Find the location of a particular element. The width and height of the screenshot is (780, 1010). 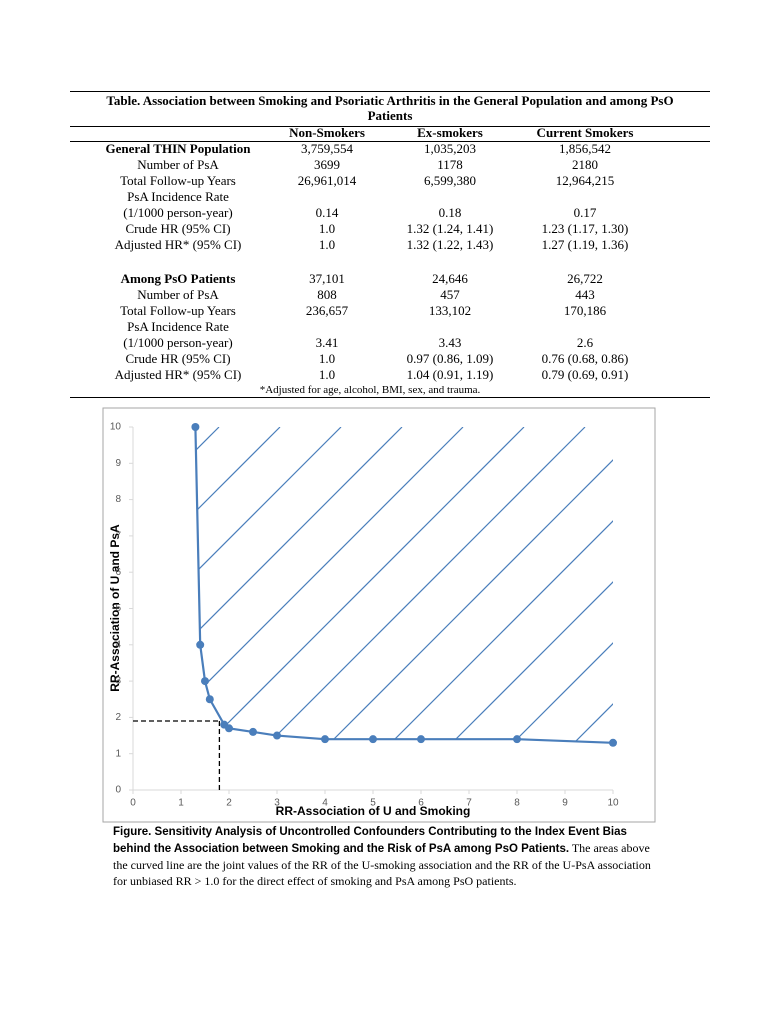

column-header: Non-Smokers is located at coordinates (327, 132).